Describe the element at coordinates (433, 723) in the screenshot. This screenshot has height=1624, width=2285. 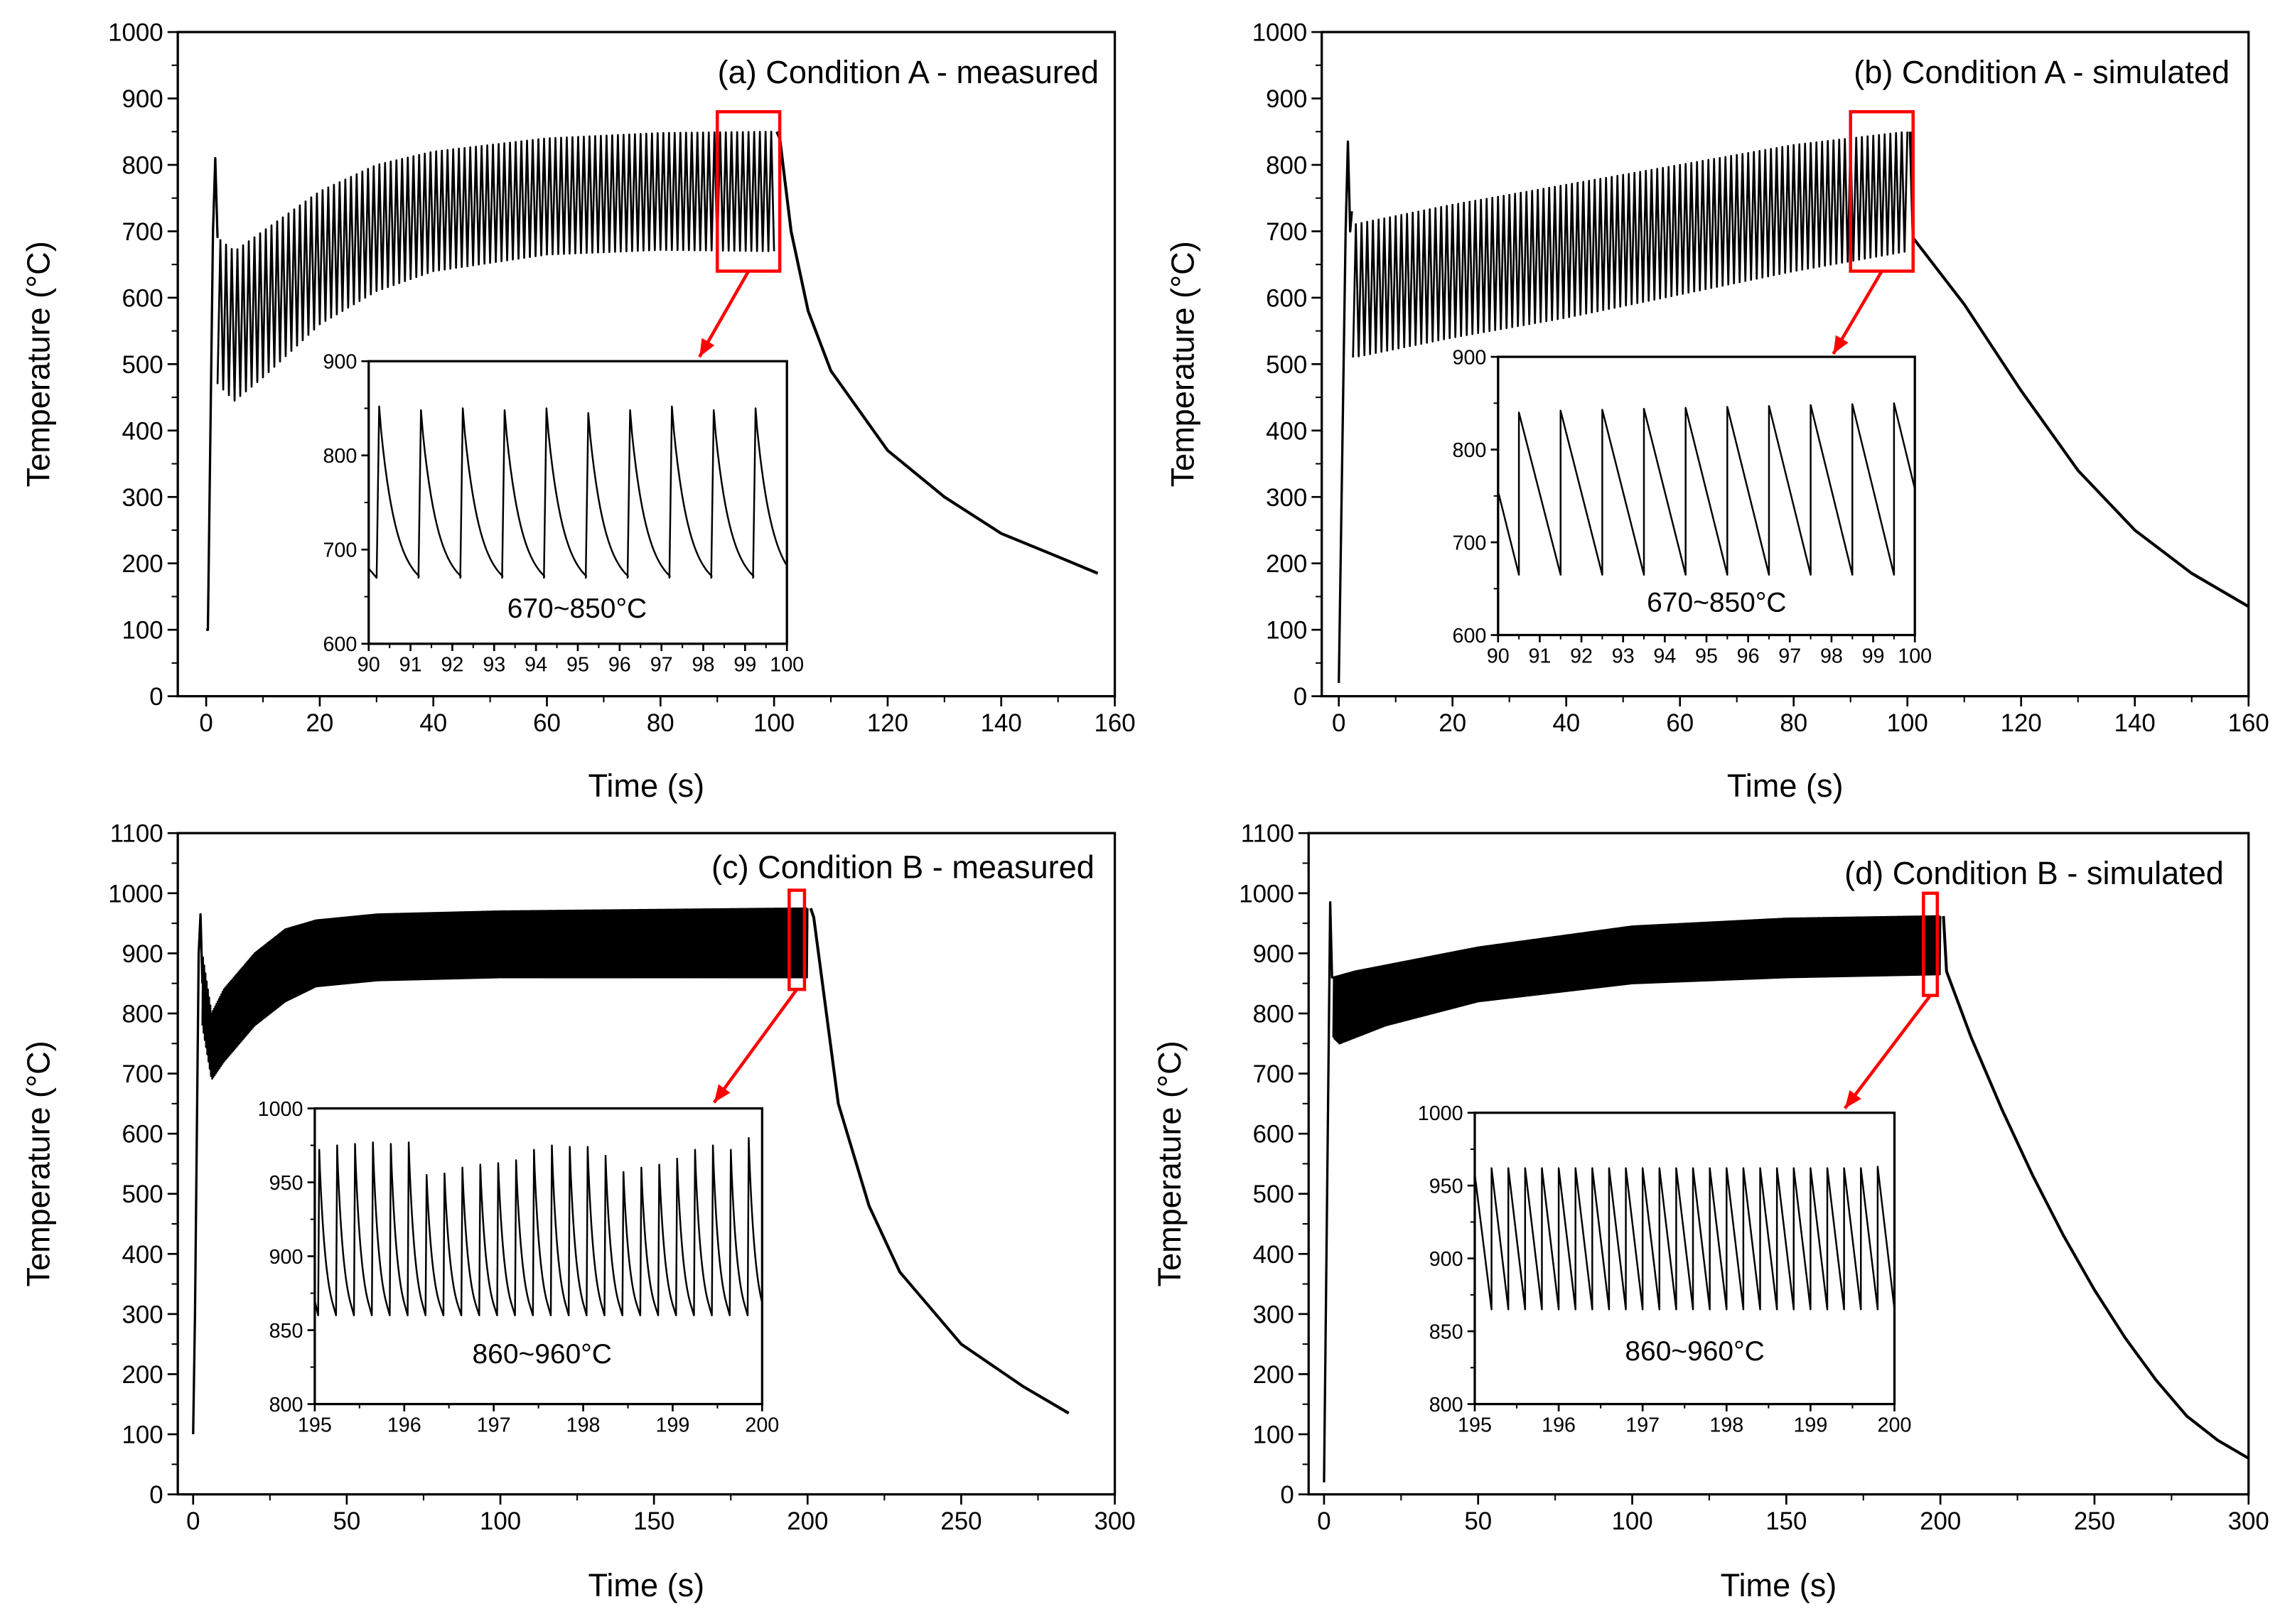
I see `x-tick-label: 40` at that location.